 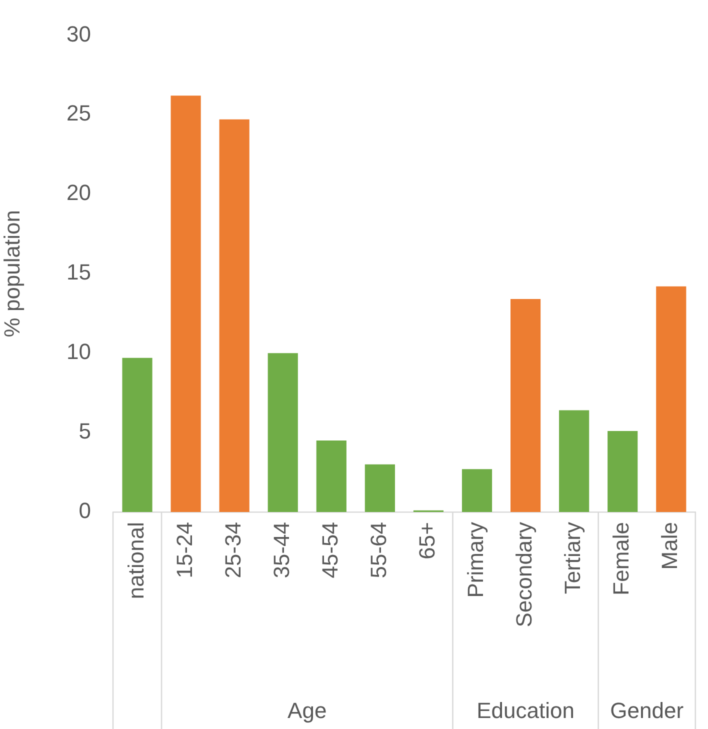 What do you see at coordinates (12, 274) in the screenshot?
I see `y-axis-title: % population` at bounding box center [12, 274].